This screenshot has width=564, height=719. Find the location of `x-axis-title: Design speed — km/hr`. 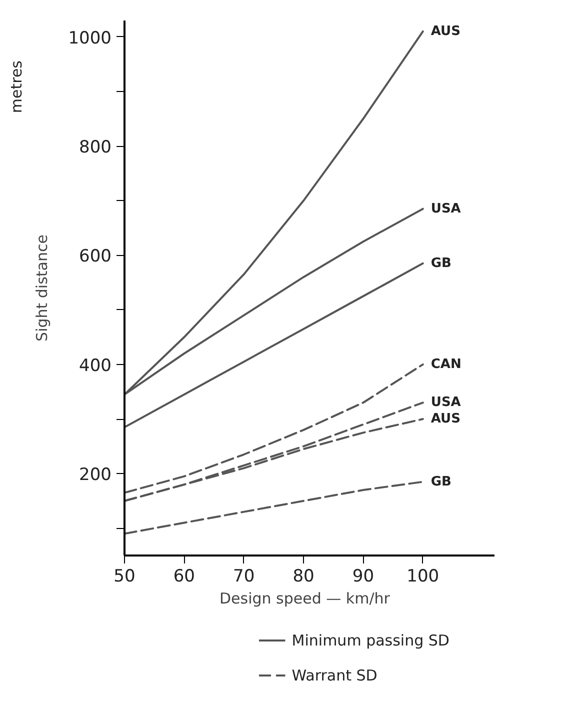

x-axis-title: Design speed — km/hr is located at coordinates (305, 599).